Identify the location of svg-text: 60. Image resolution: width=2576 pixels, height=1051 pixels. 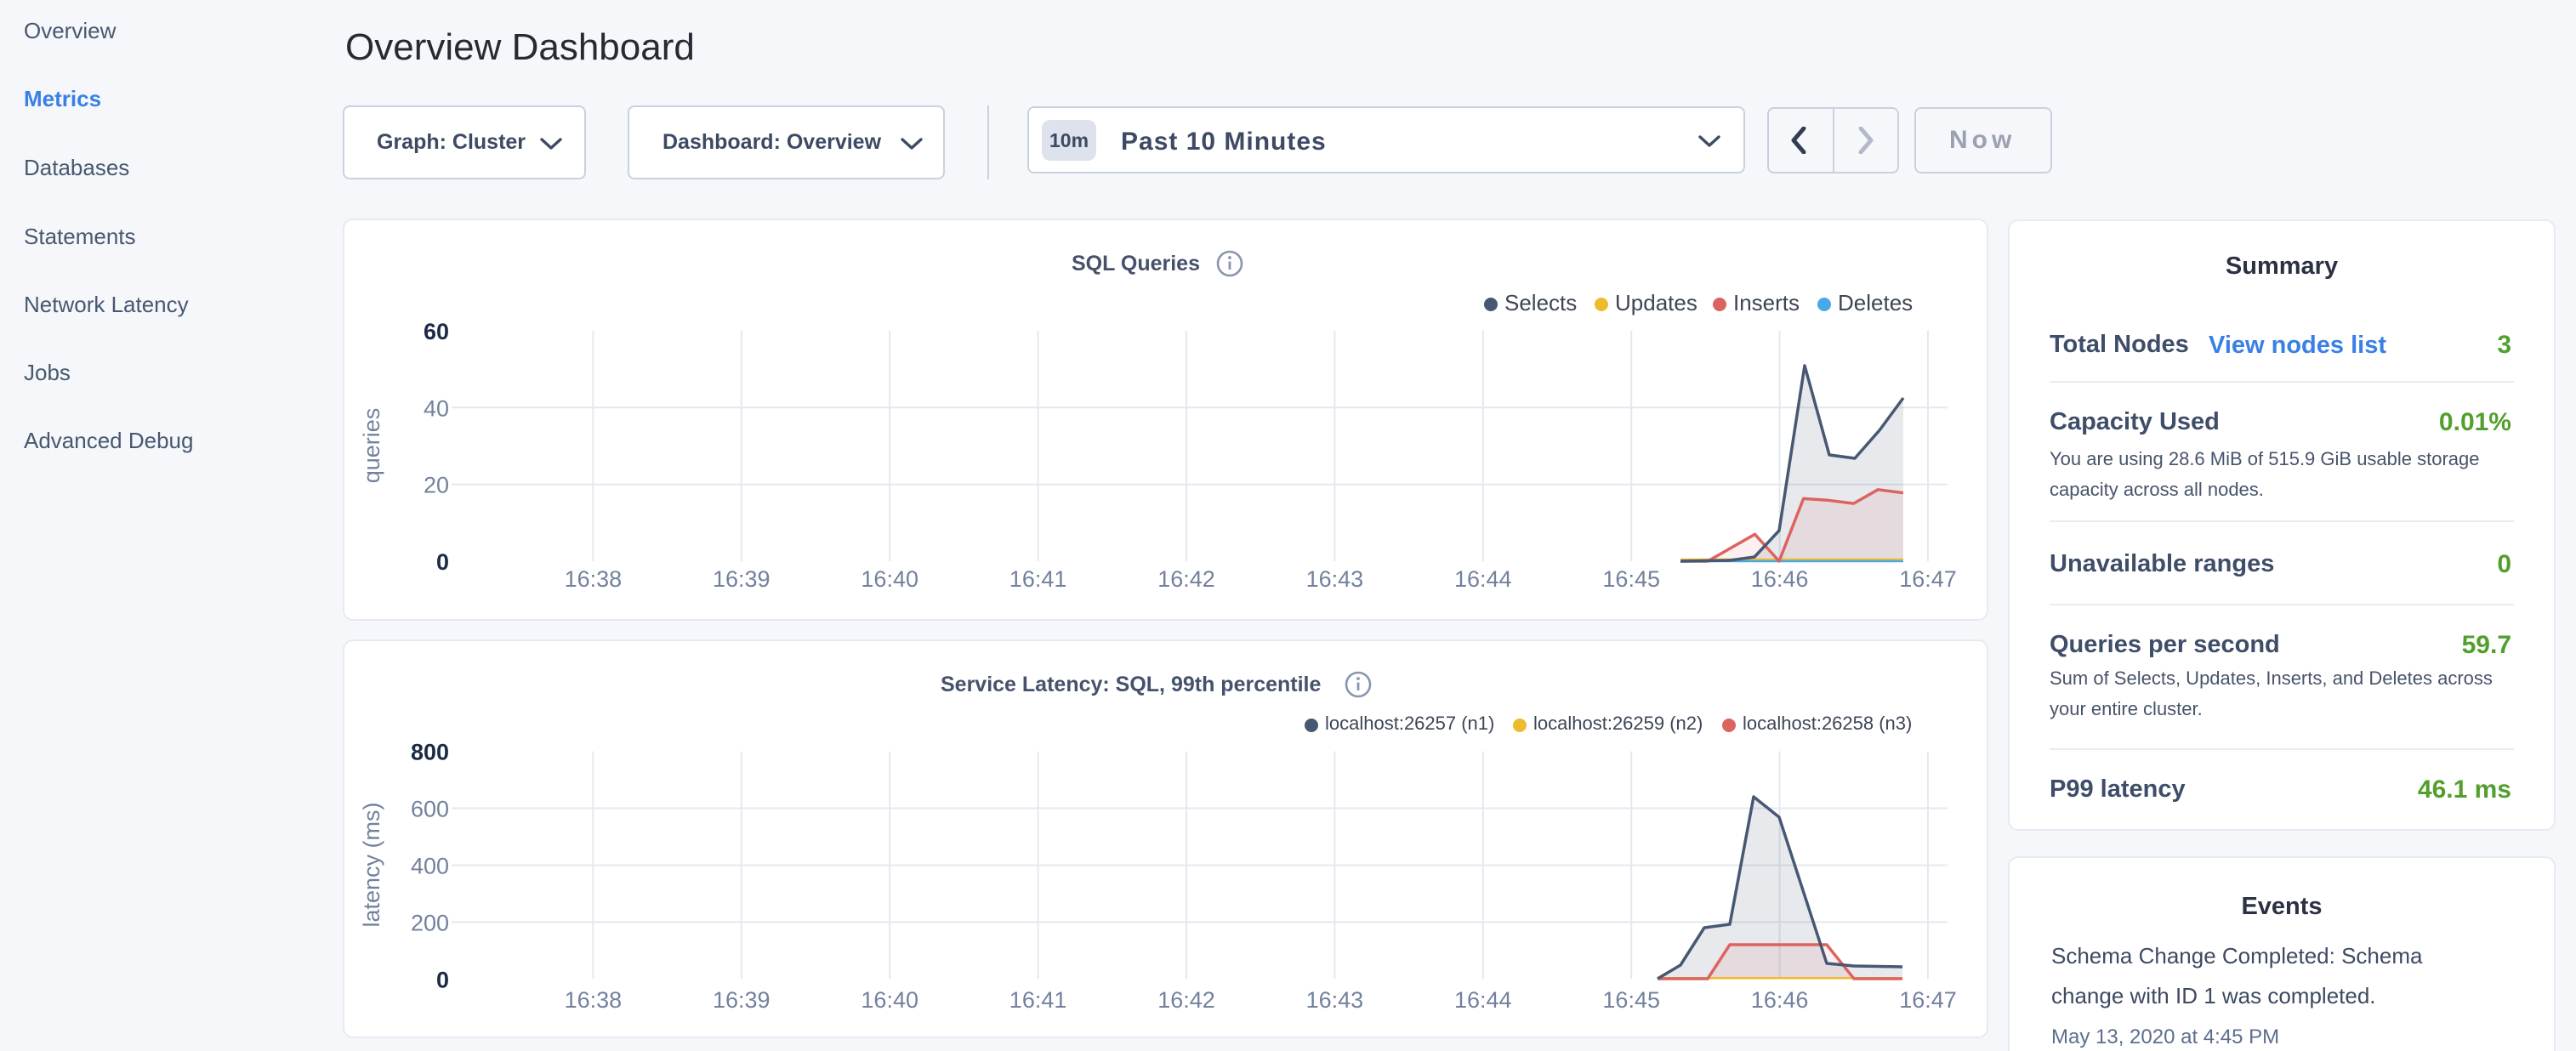
(436, 331).